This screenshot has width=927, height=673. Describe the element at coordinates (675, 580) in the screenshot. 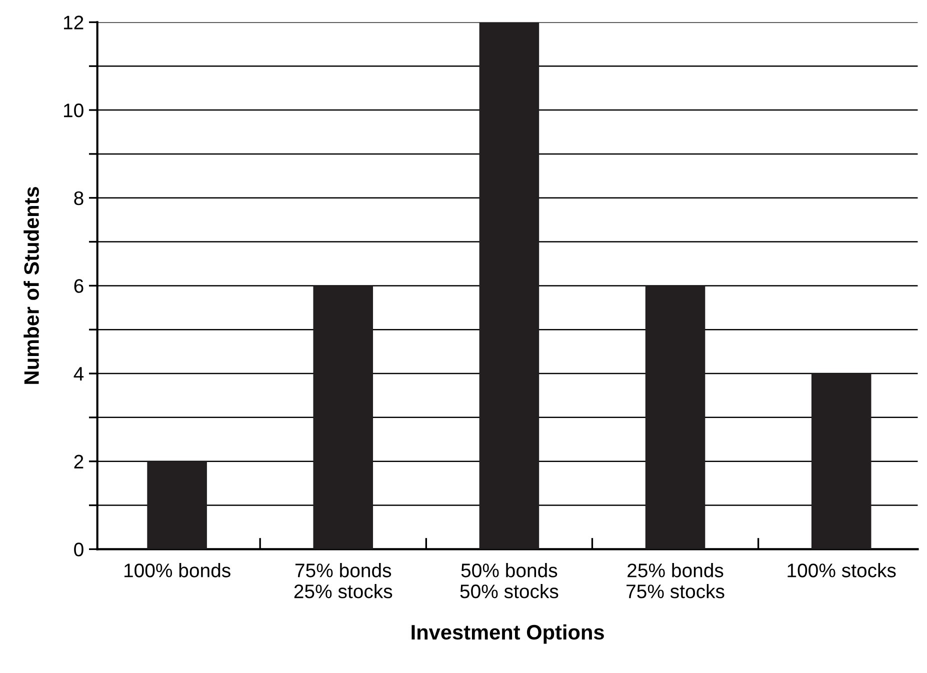

I see `x-tick-label: 25% bonds 75% stocks` at that location.